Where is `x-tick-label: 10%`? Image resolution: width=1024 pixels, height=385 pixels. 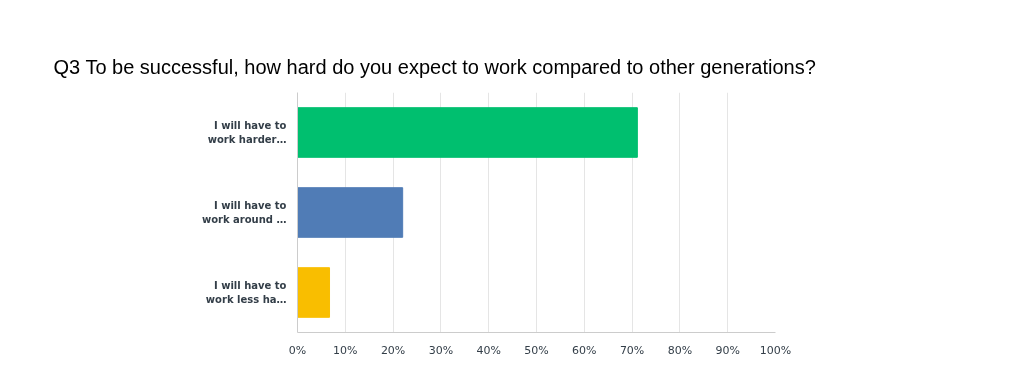 x-tick-label: 10% is located at coordinates (345, 350).